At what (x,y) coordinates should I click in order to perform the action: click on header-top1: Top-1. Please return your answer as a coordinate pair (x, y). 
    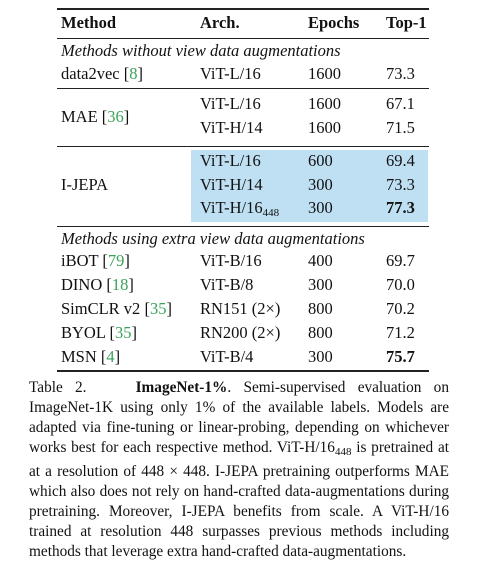
    Looking at the image, I should click on (406, 22).